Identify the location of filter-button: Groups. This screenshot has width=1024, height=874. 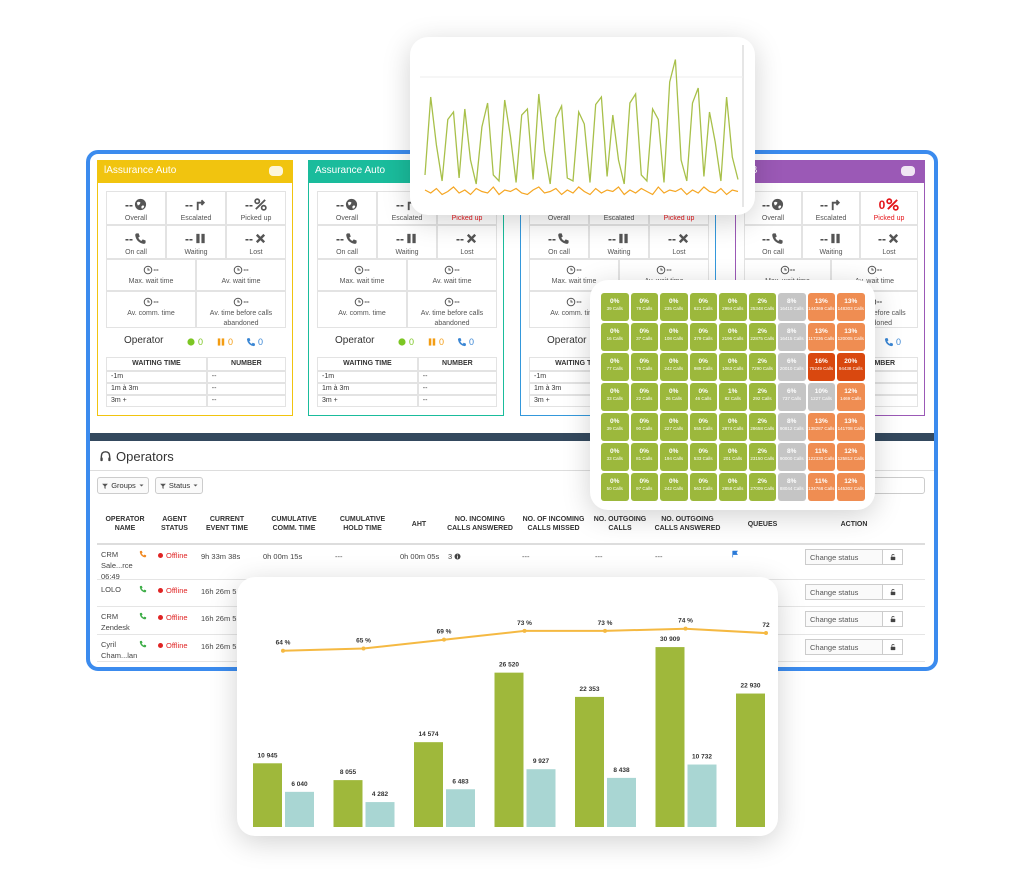
(123, 485).